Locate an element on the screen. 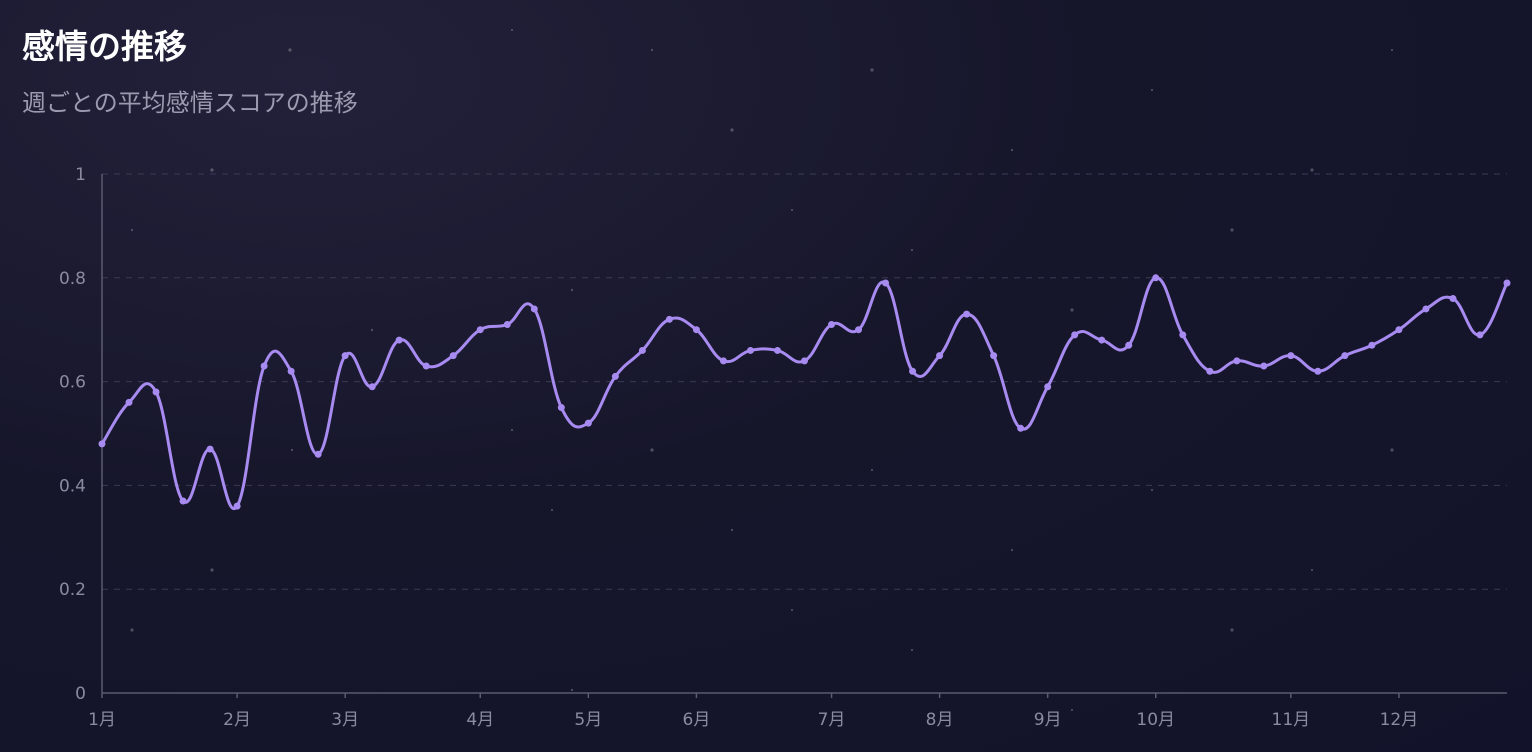 The height and width of the screenshot is (752, 1532). x-tick-label: 4月 is located at coordinates (480, 720).